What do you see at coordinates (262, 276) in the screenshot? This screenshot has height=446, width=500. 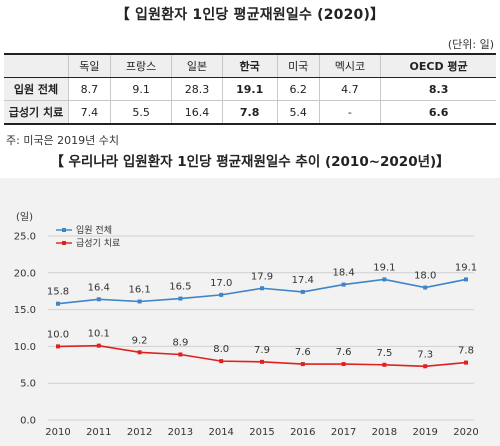 I see `data-label: 17.9` at bounding box center [262, 276].